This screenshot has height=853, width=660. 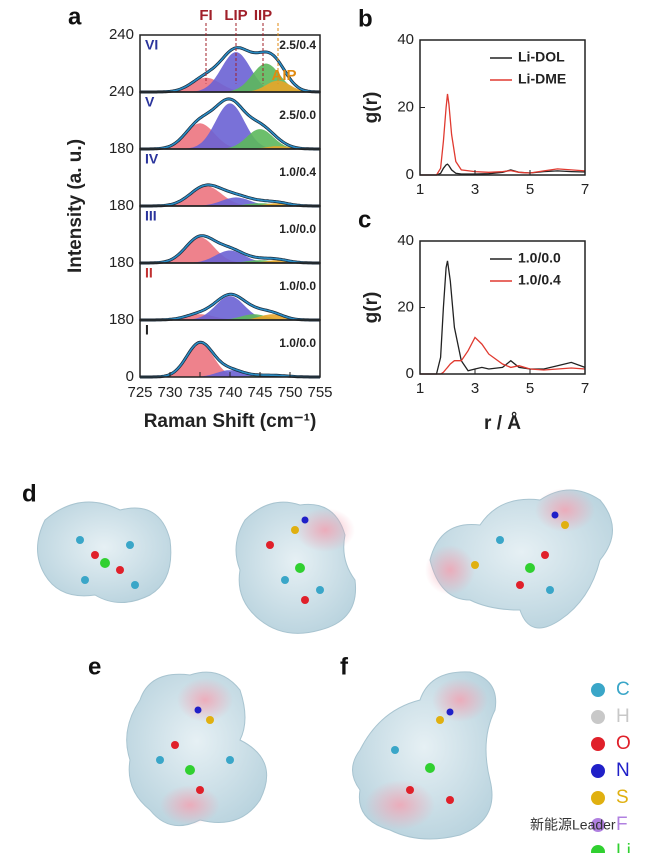 What do you see at coordinates (235, 15) in the screenshot?
I see `peak-label: LIP` at bounding box center [235, 15].